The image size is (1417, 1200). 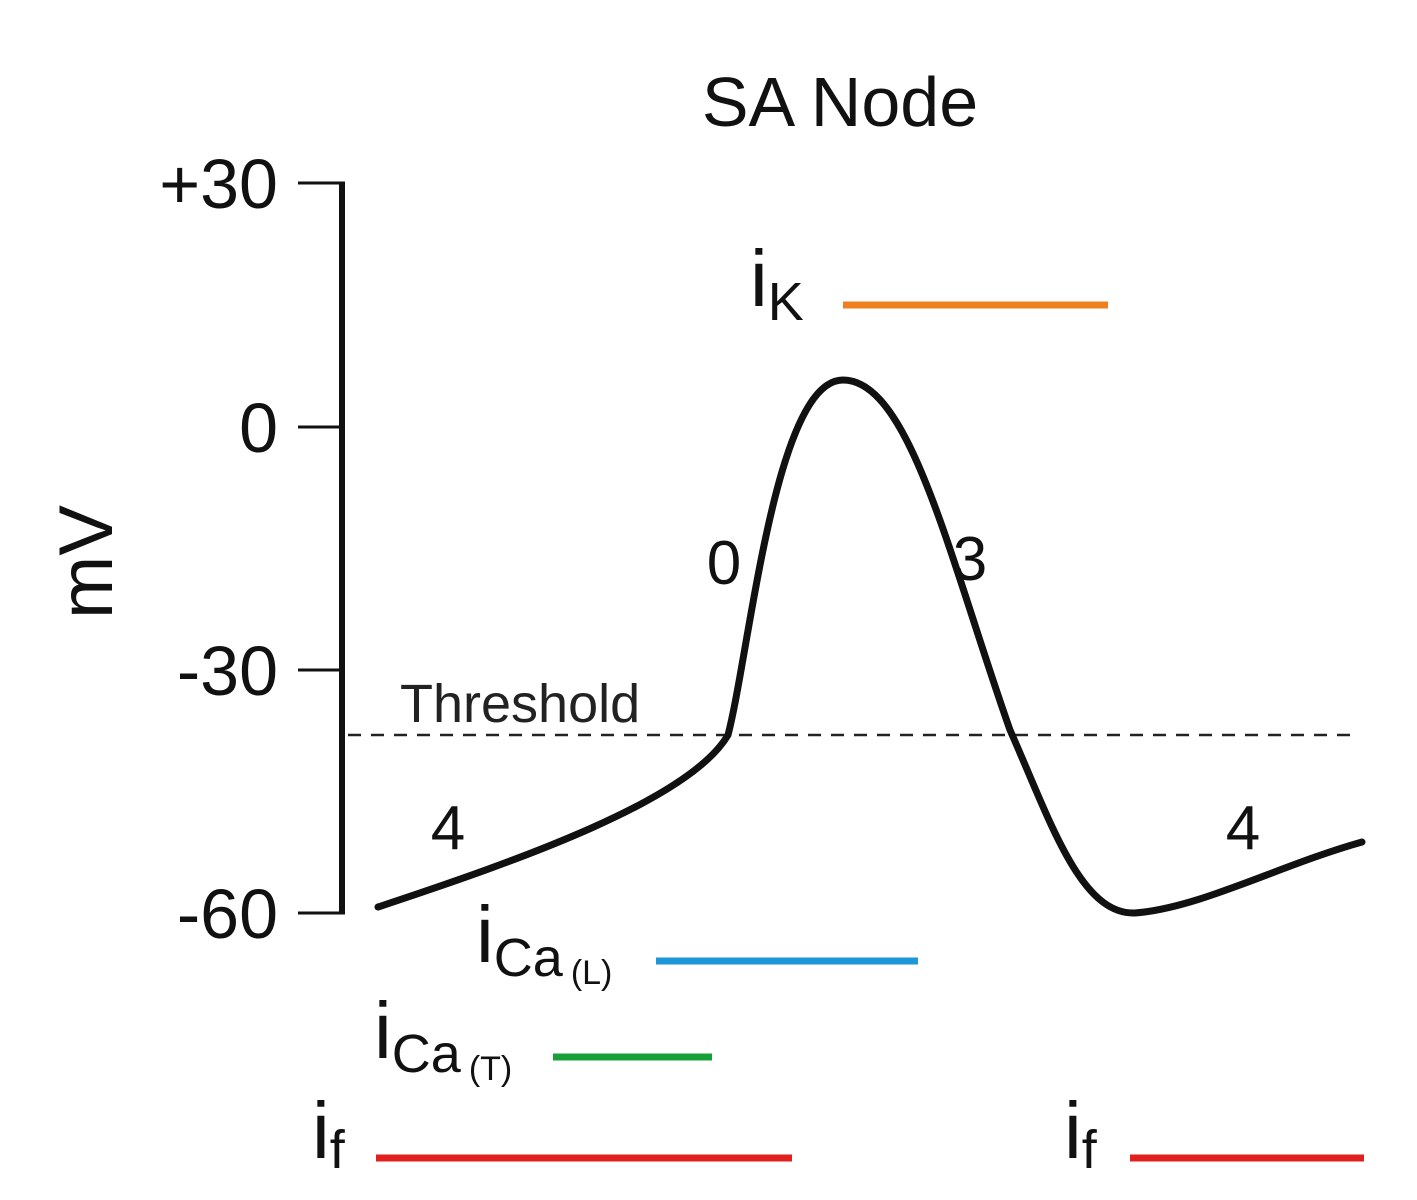 I want to click on y-tick-label-minus30: -30, so click(x=227, y=671).